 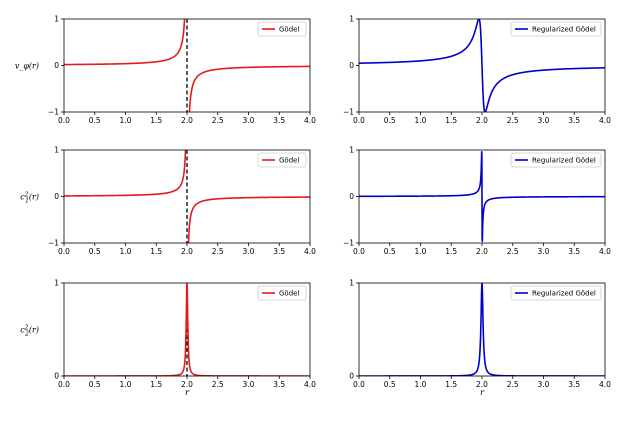 What do you see at coordinates (187, 196) in the screenshot?
I see `series-line-c1-godel` at bounding box center [187, 196].